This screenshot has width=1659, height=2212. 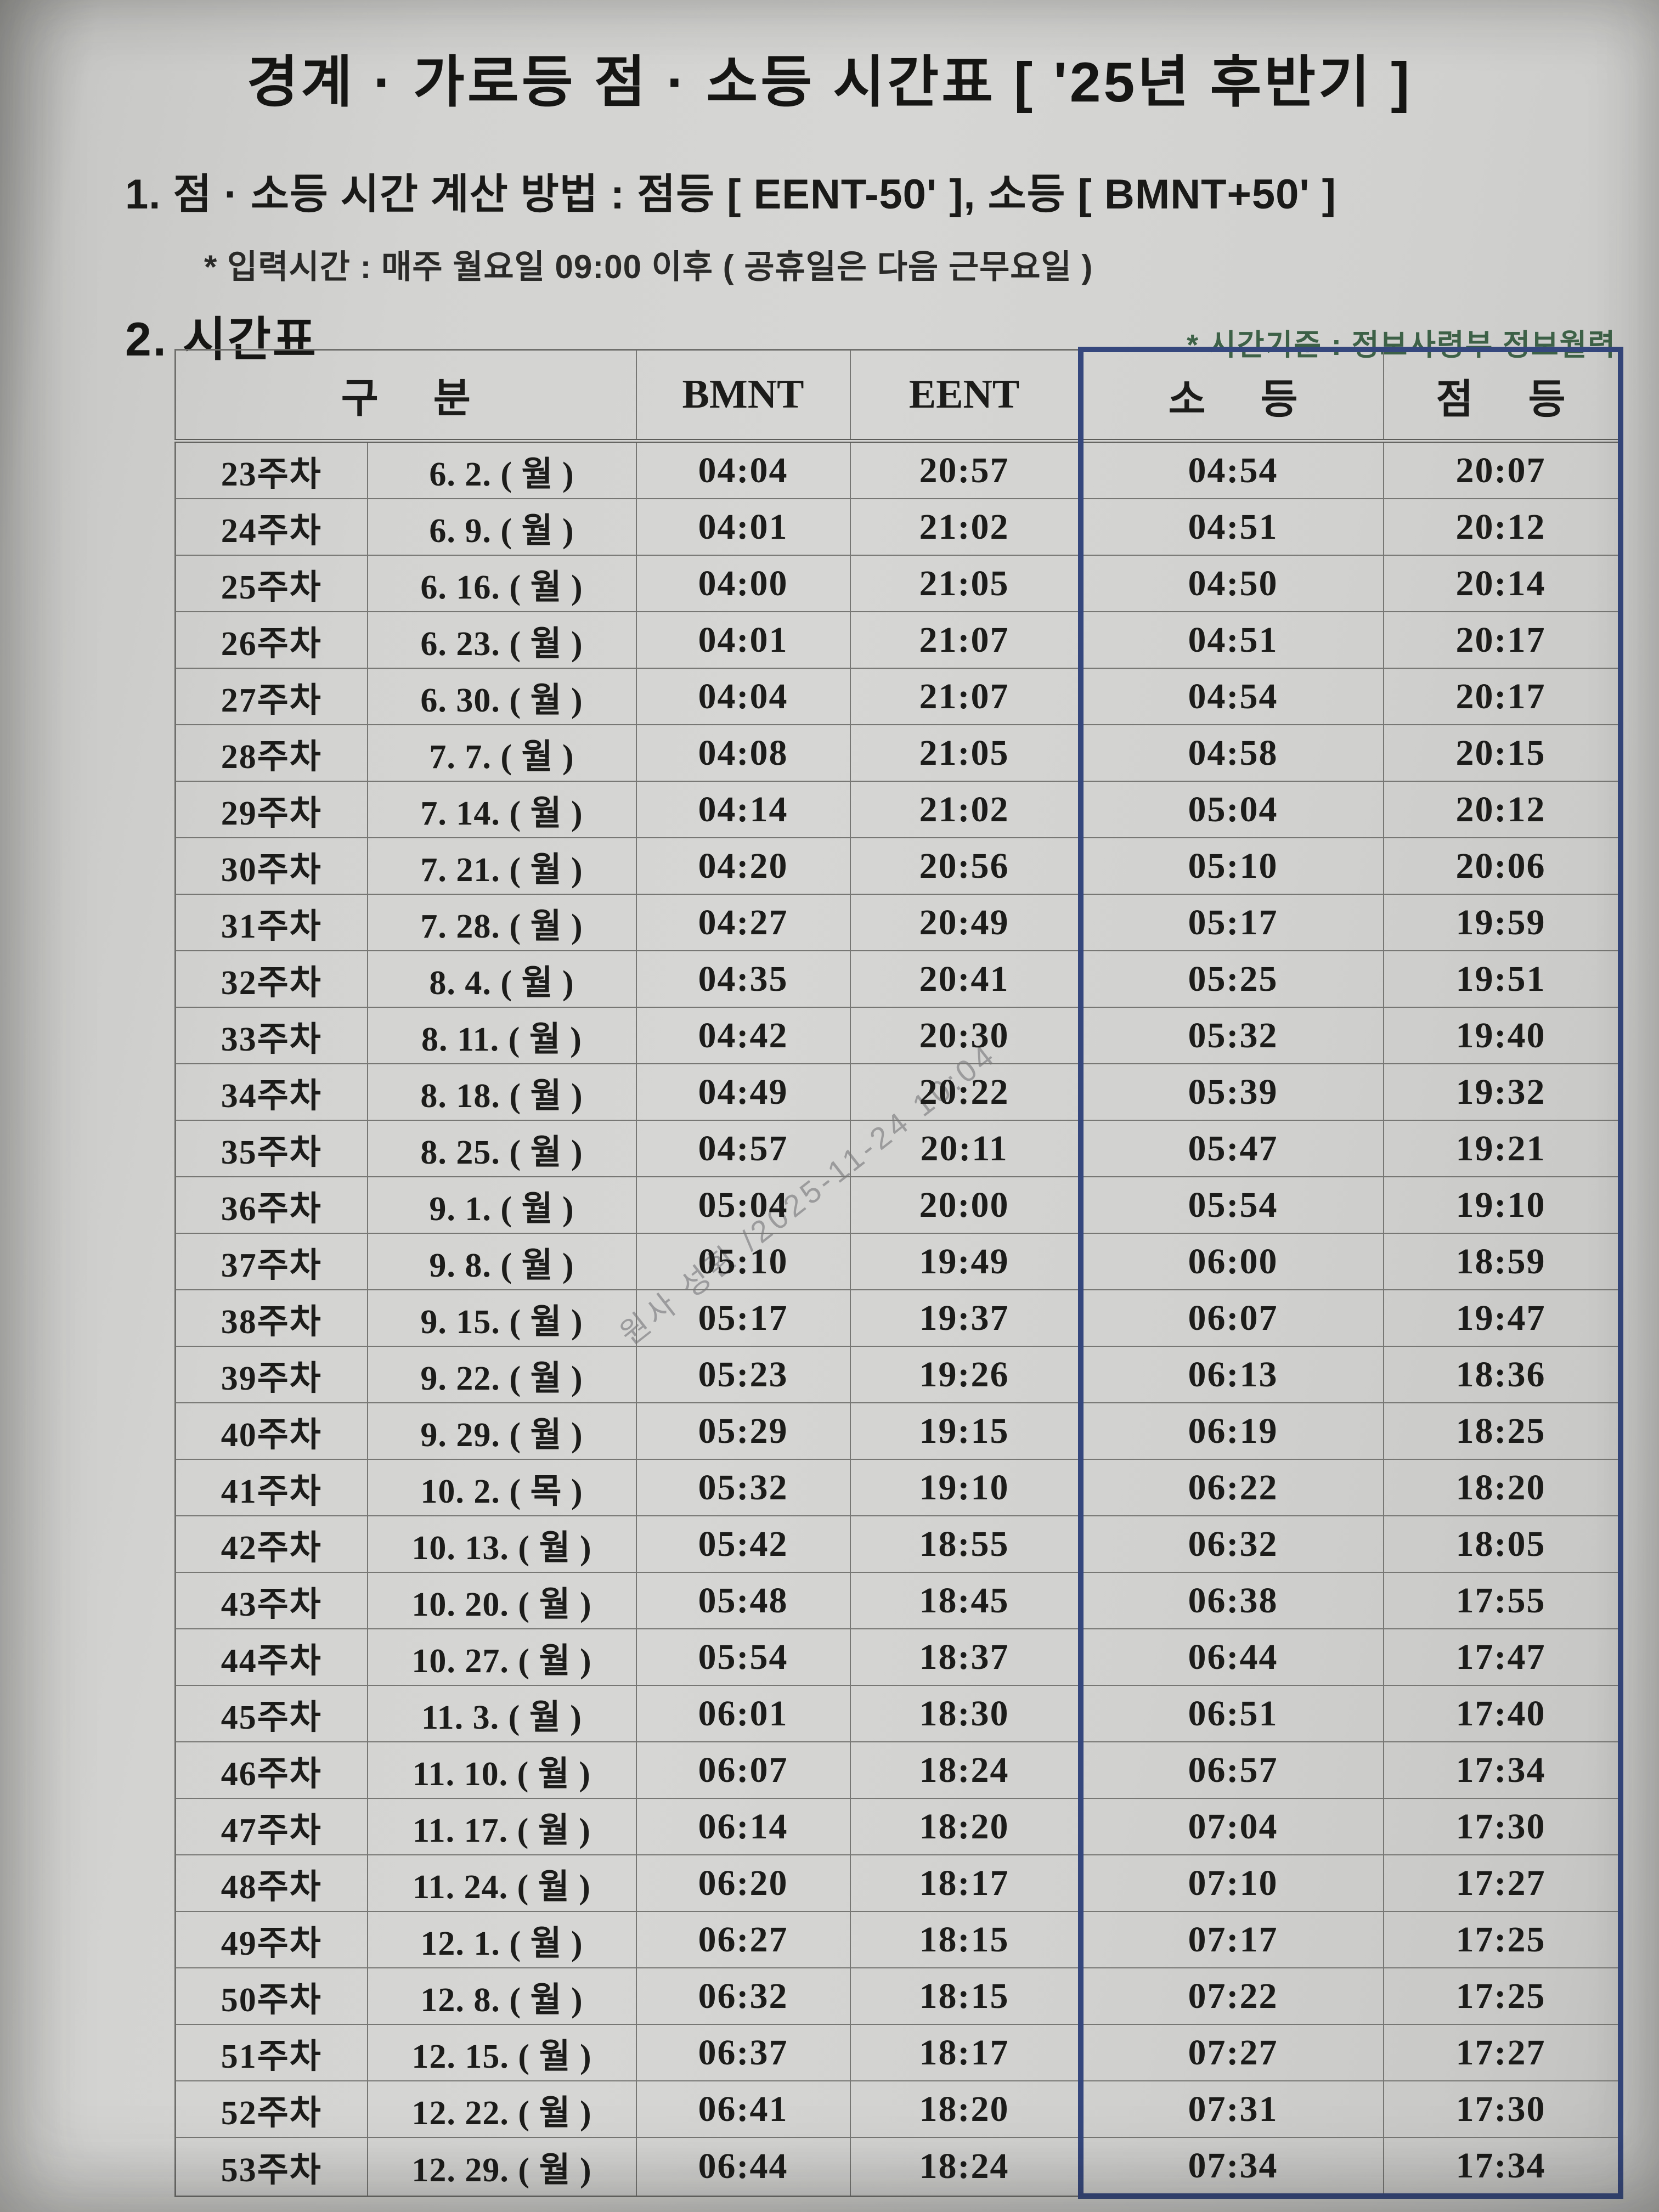 I want to click on cell-week: 32주차, so click(x=271, y=979).